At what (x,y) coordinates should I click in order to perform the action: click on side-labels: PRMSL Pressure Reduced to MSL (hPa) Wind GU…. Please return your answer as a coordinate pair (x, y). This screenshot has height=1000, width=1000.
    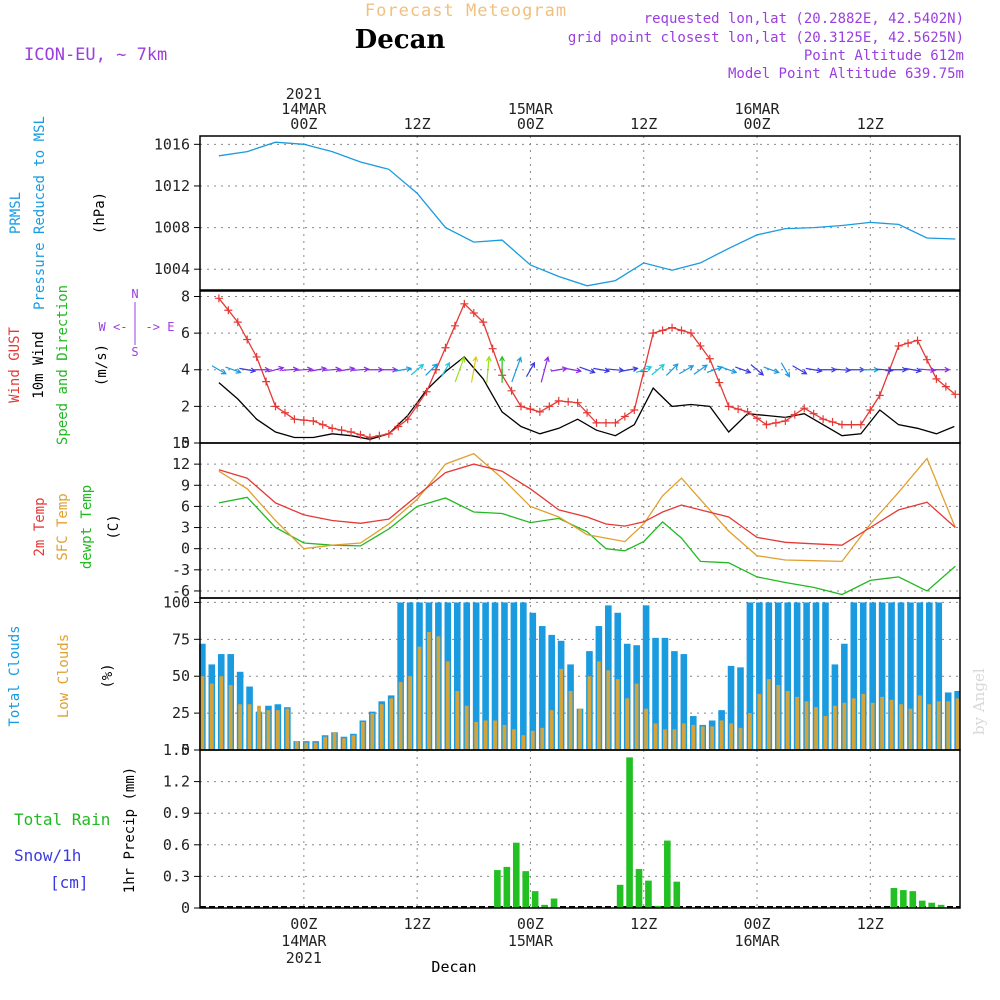
    Looking at the image, I should click on (90, 504).